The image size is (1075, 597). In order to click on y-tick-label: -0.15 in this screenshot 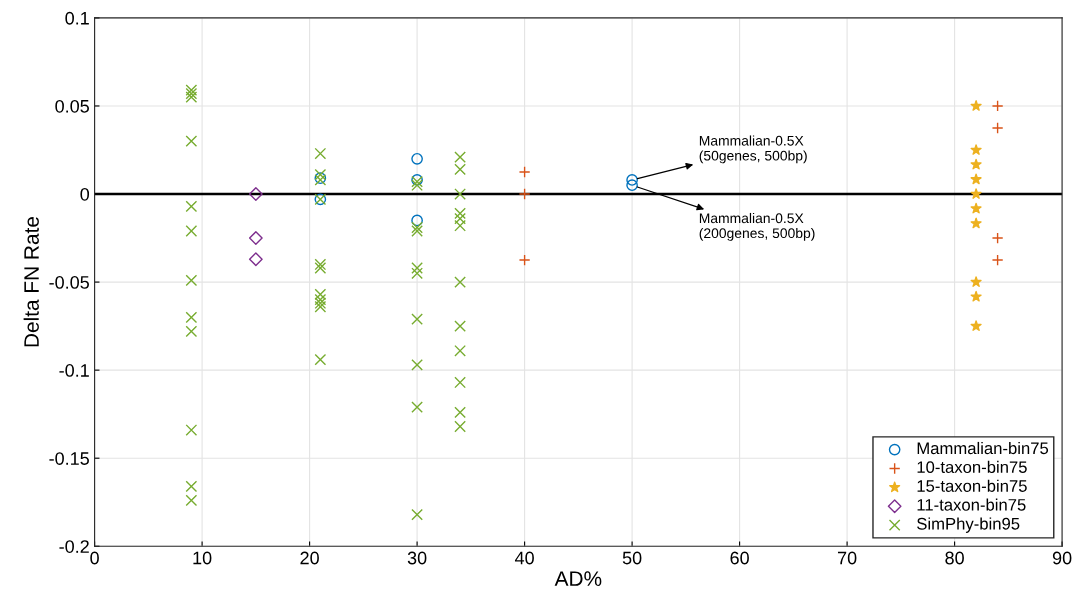, I will do `click(69, 458)`.